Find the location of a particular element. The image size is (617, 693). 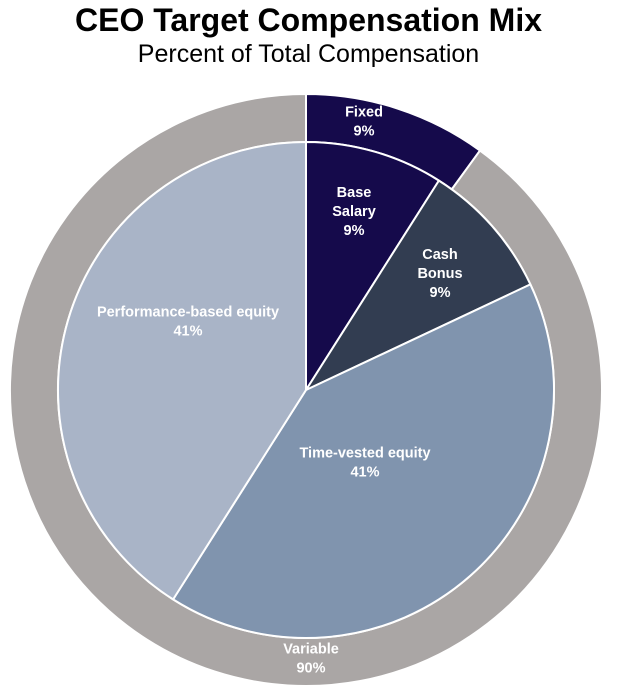

inner-slice-label-1: Cash Bonus 9% is located at coordinates (439, 274).